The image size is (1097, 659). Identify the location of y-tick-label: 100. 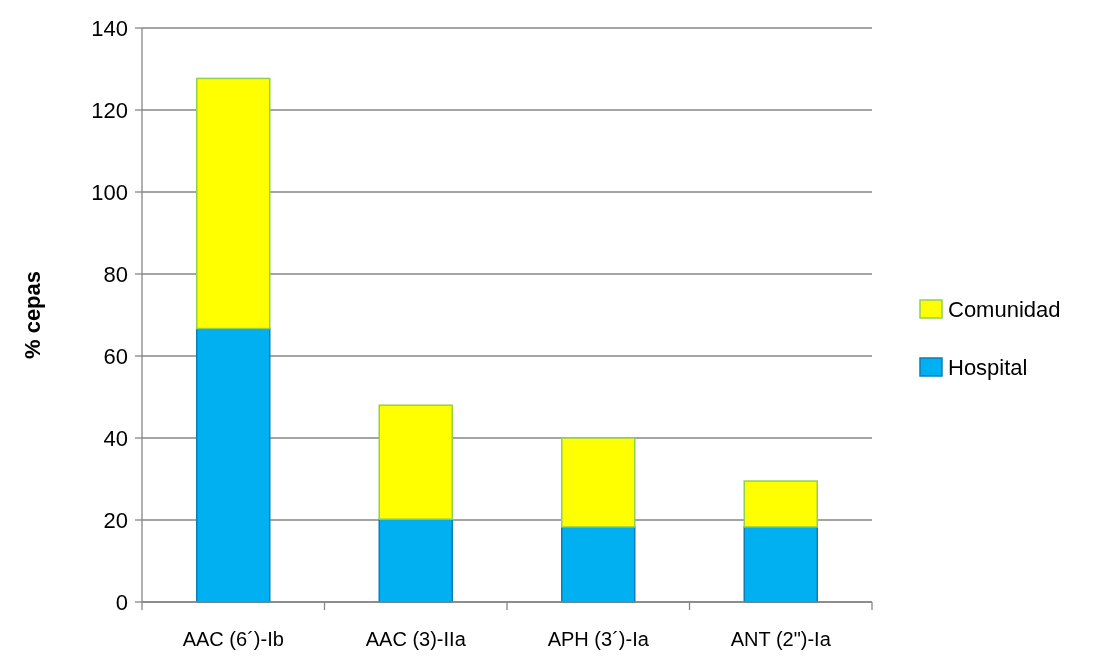
(109, 192).